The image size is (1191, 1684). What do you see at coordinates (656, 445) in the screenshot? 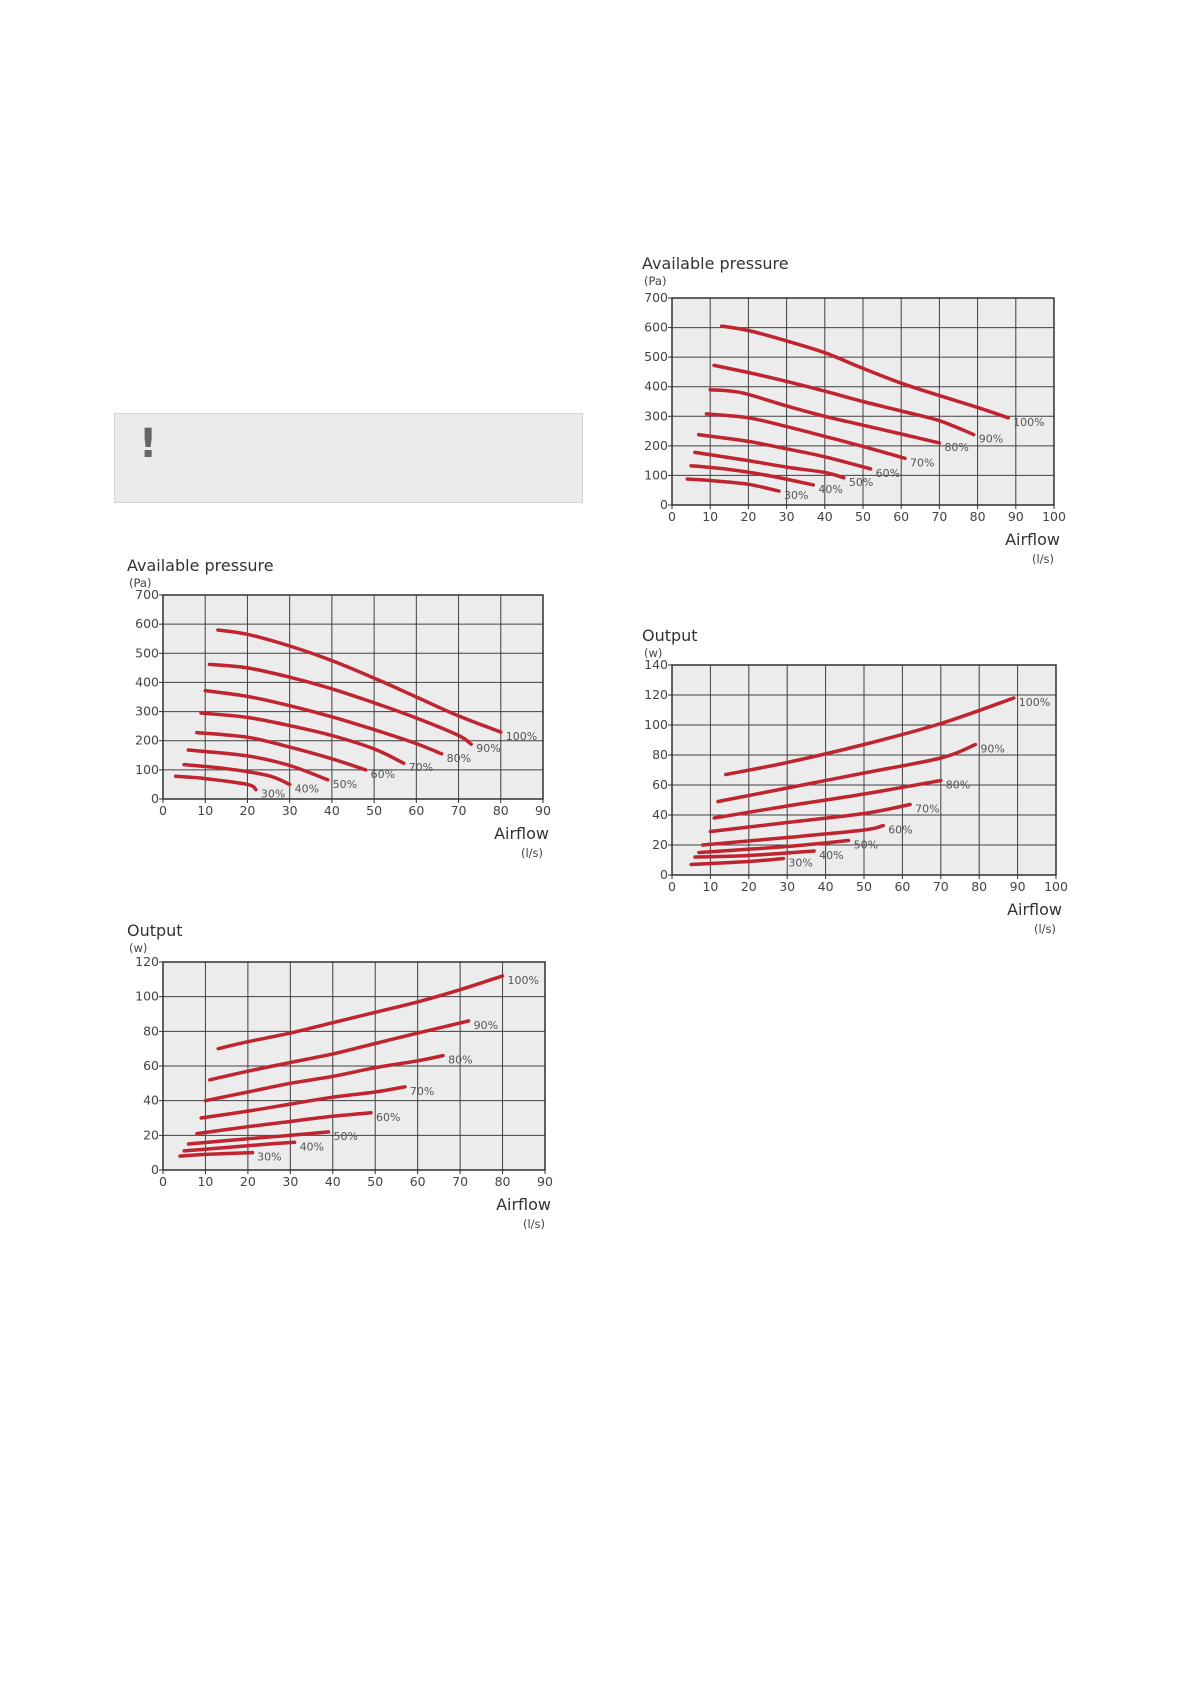
I see `y-tick-label: 200` at bounding box center [656, 445].